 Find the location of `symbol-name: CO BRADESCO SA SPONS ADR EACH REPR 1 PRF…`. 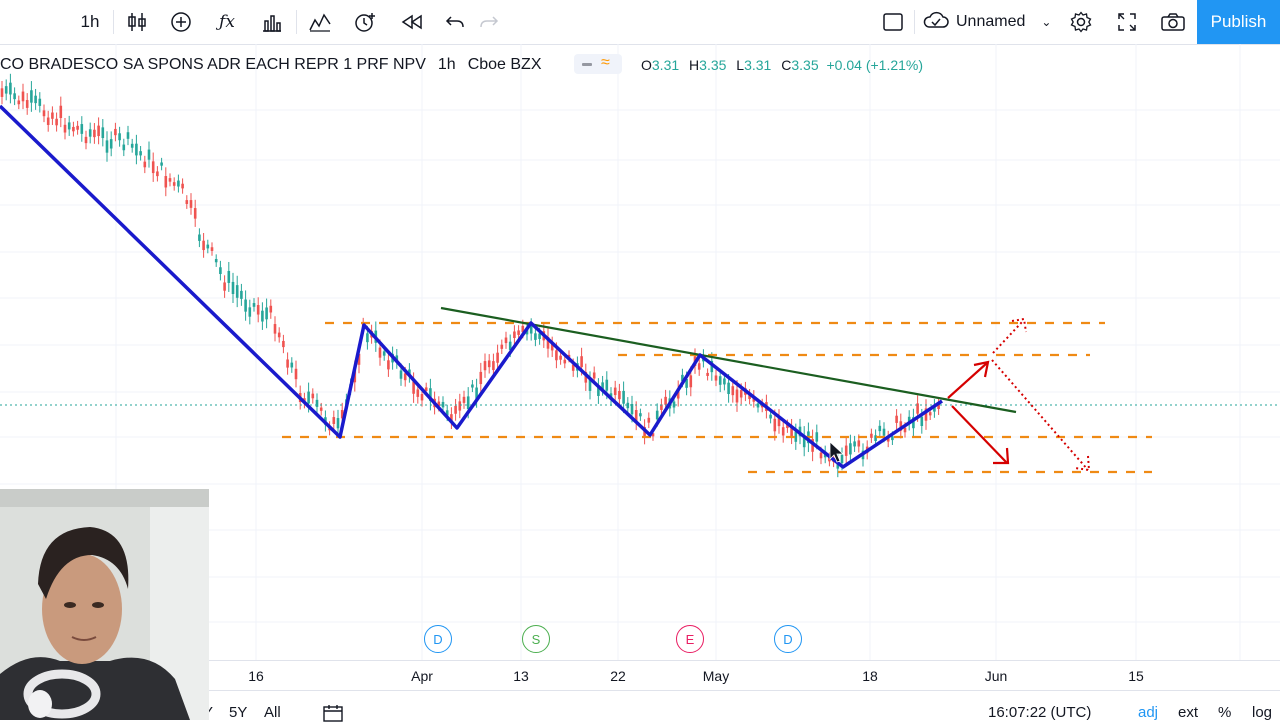

symbol-name: CO BRADESCO SA SPONS ADR EACH REPR 1 PRF… is located at coordinates (213, 64).